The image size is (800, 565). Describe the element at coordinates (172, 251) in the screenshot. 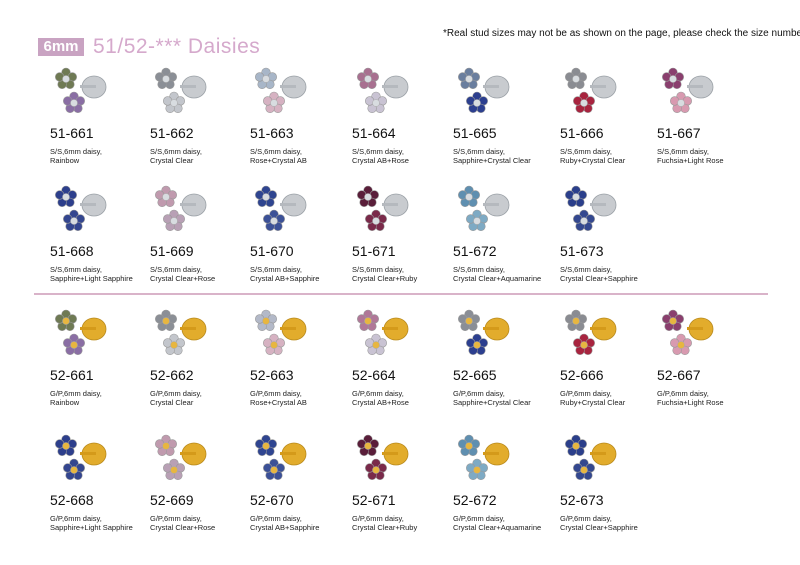

I see `product-code: 51-669` at that location.